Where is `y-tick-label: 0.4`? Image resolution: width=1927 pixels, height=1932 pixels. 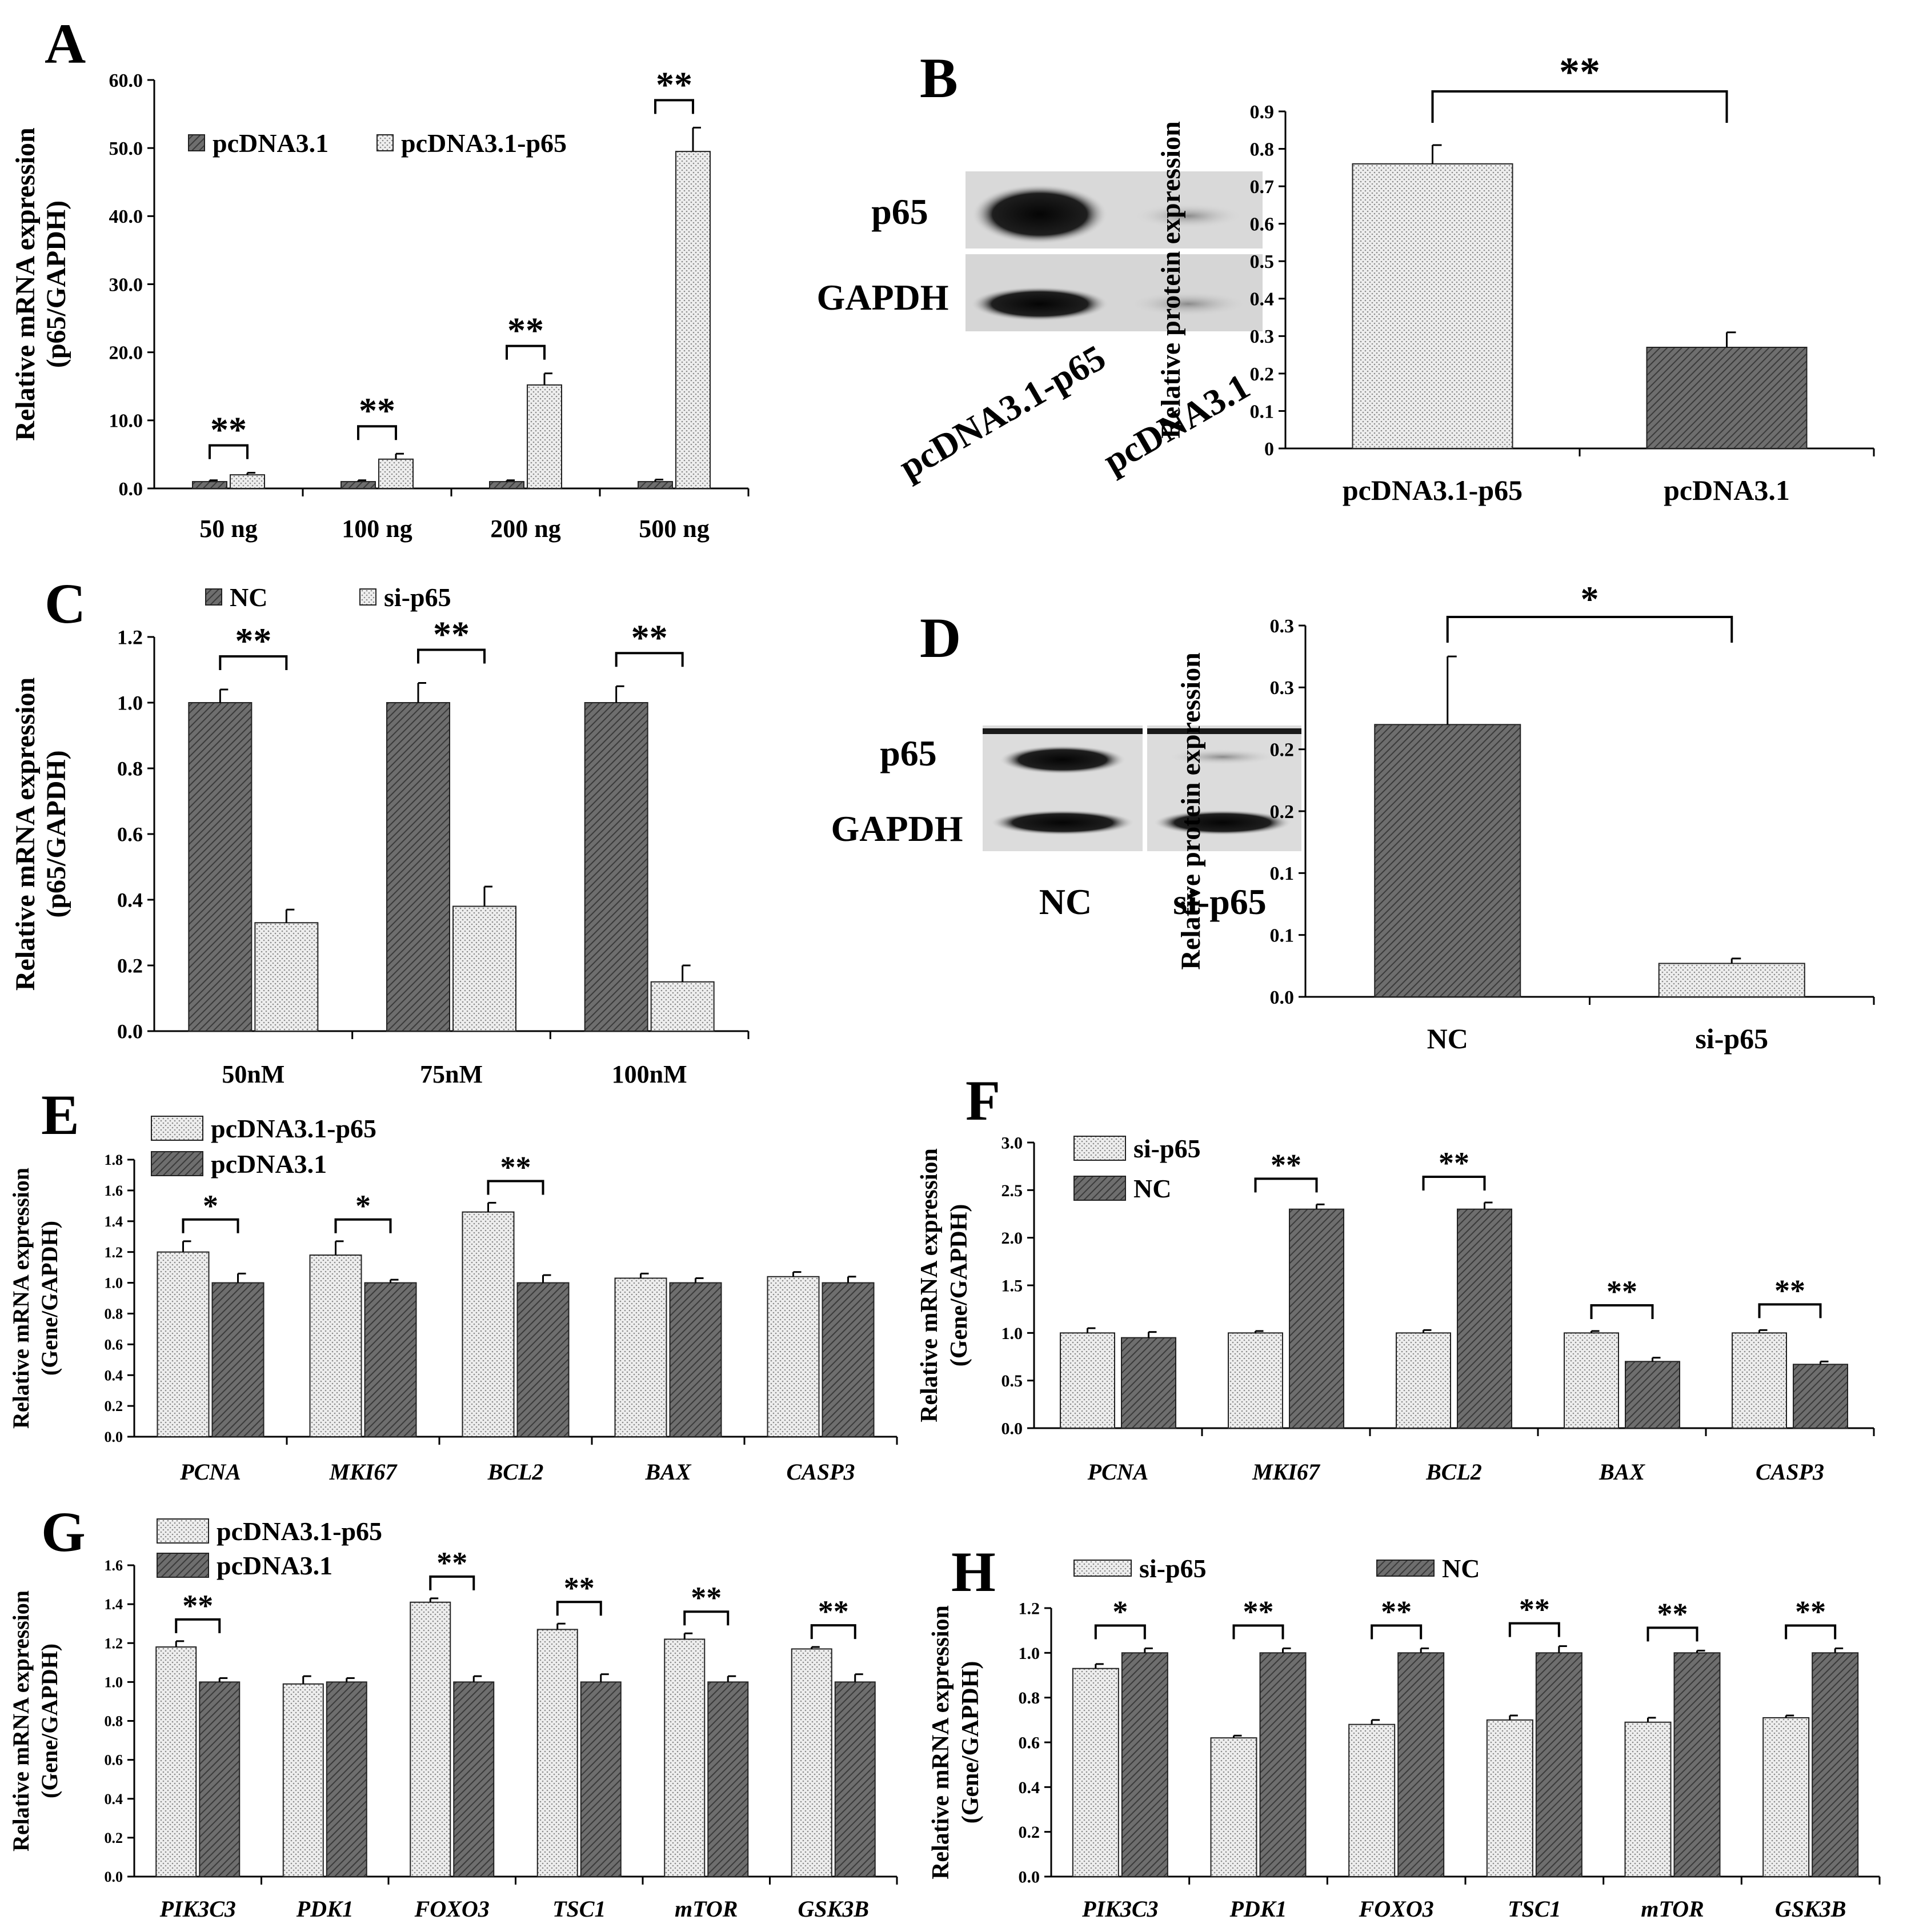
y-tick-label: 0.4 is located at coordinates (1262, 299).